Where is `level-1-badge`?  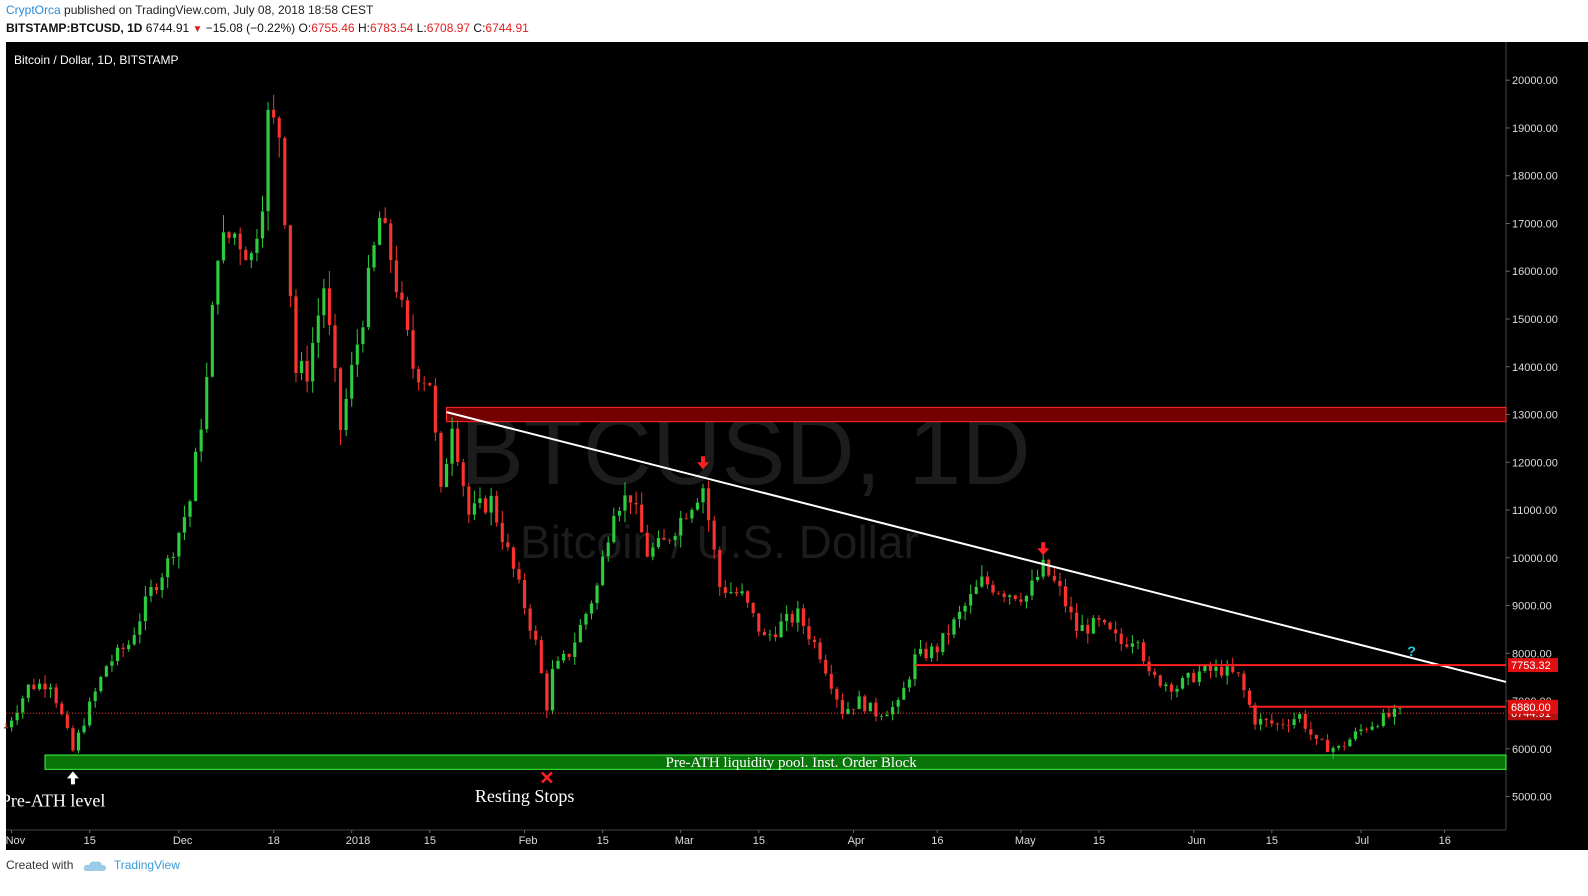
level-1-badge is located at coordinates (1533, 706).